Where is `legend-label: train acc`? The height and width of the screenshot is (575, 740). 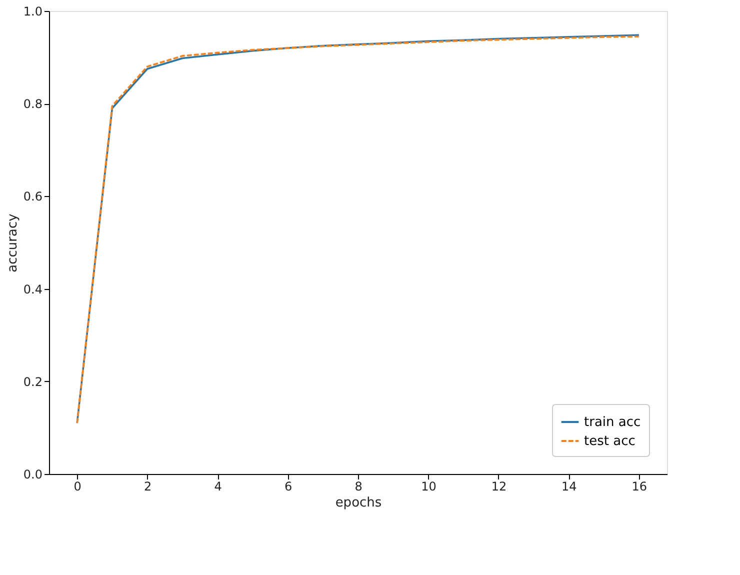 legend-label: train acc is located at coordinates (612, 422).